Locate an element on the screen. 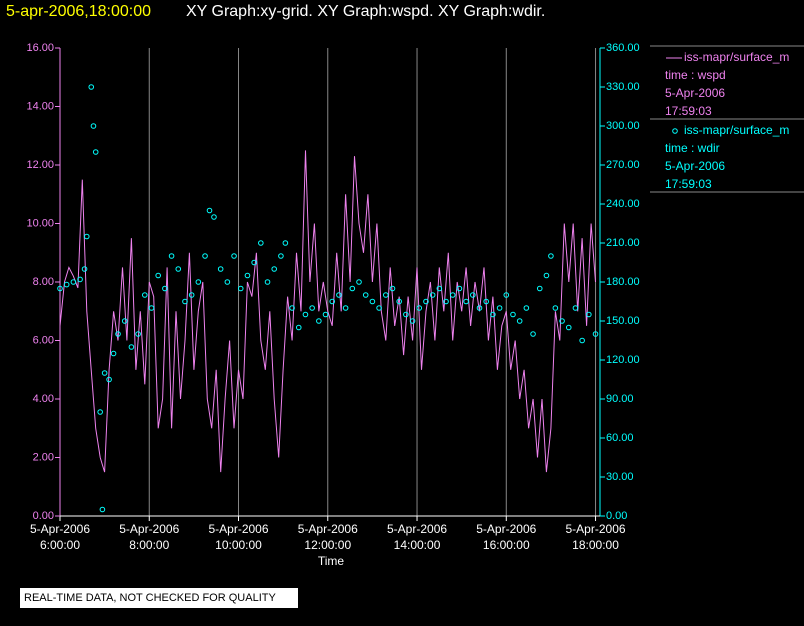 The image size is (804, 626). footer-box is located at coordinates (159, 598).